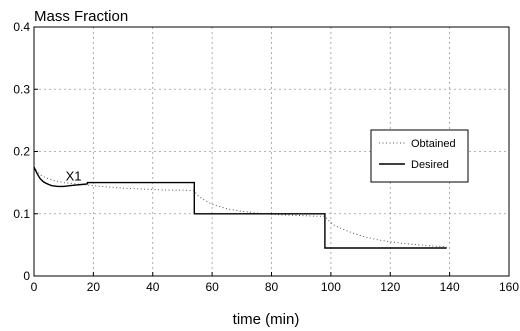 This screenshot has height=331, width=520. Describe the element at coordinates (272, 287) in the screenshot. I see `x-tick-label: 80` at that location.